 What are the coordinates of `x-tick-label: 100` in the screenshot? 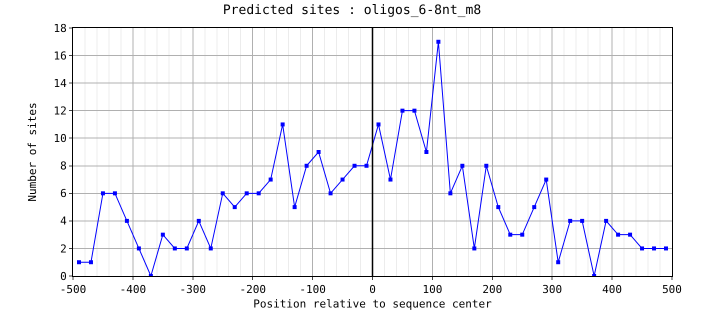 It's located at (432, 289).